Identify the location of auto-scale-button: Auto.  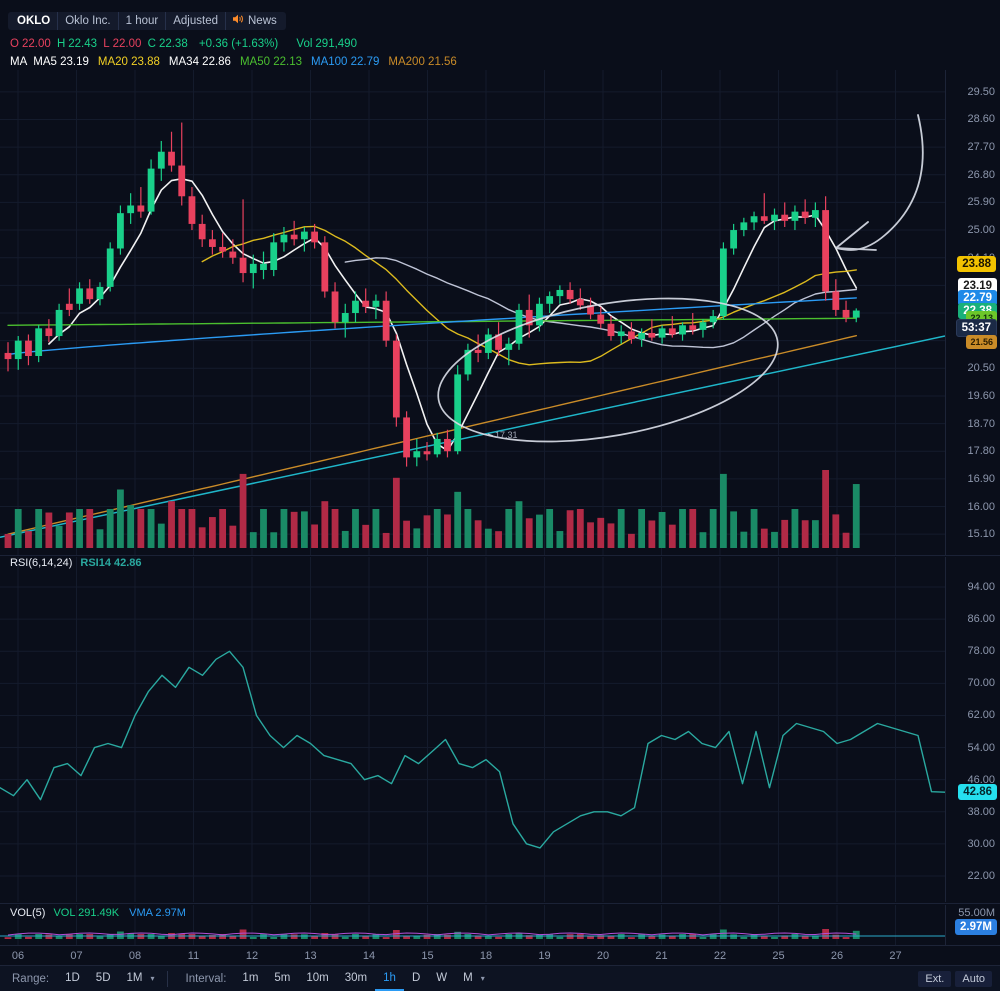
(973, 978).